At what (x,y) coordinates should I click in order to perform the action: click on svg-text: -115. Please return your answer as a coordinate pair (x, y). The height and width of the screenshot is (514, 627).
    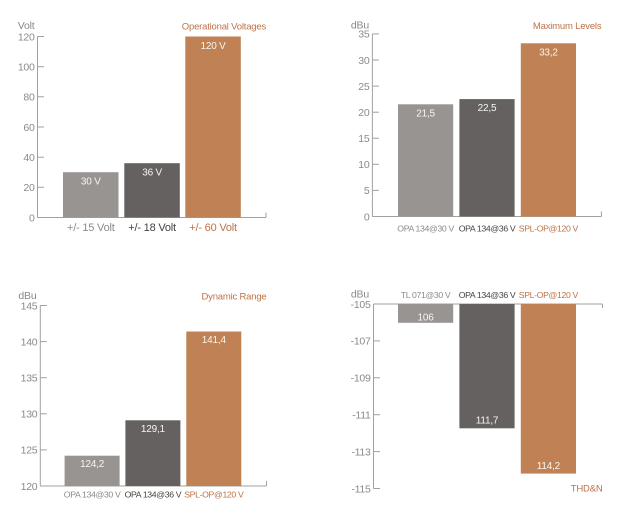
    Looking at the image, I should click on (360, 489).